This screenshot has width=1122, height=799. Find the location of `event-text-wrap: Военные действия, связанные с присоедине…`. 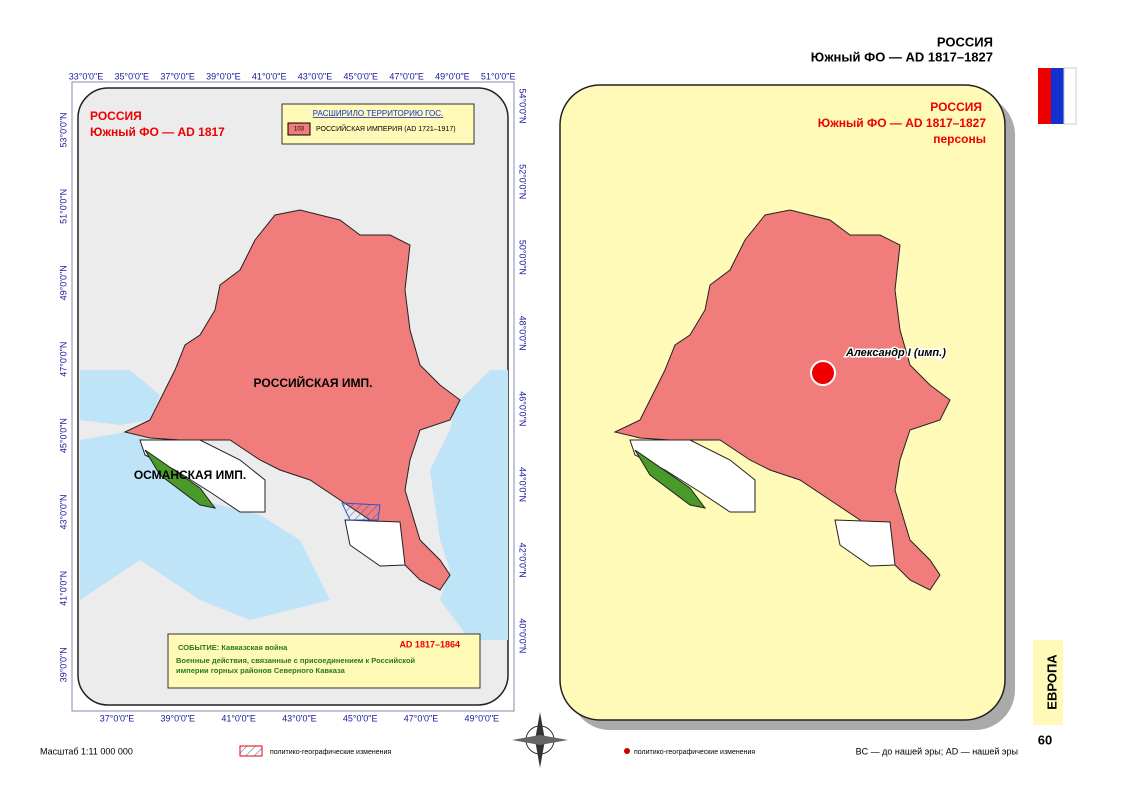

event-text-wrap: Военные действия, связанные с присоедине… is located at coordinates (296, 665).